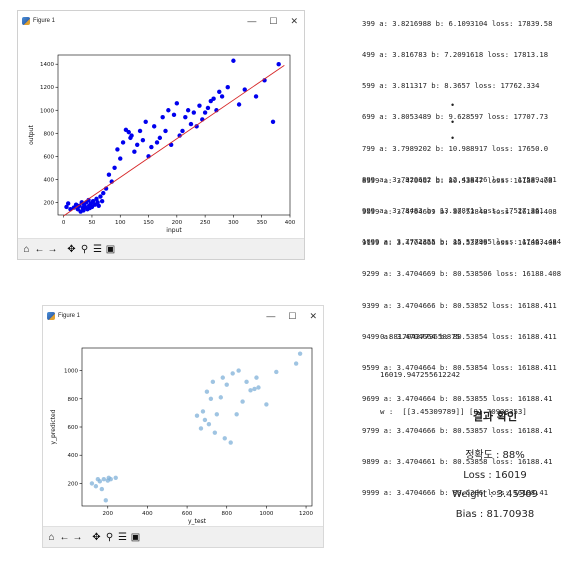 Image resolution: width=578 pixels, height=563 pixels. I want to click on accuracy-value: 0.8817042779650875, so click(420, 336).